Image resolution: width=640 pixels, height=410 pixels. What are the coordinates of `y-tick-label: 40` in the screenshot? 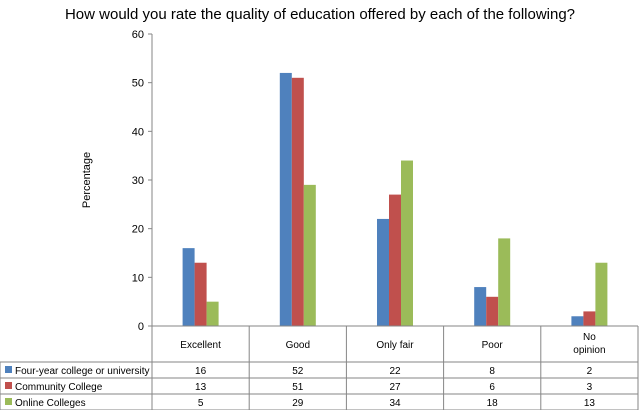 It's located at (138, 132).